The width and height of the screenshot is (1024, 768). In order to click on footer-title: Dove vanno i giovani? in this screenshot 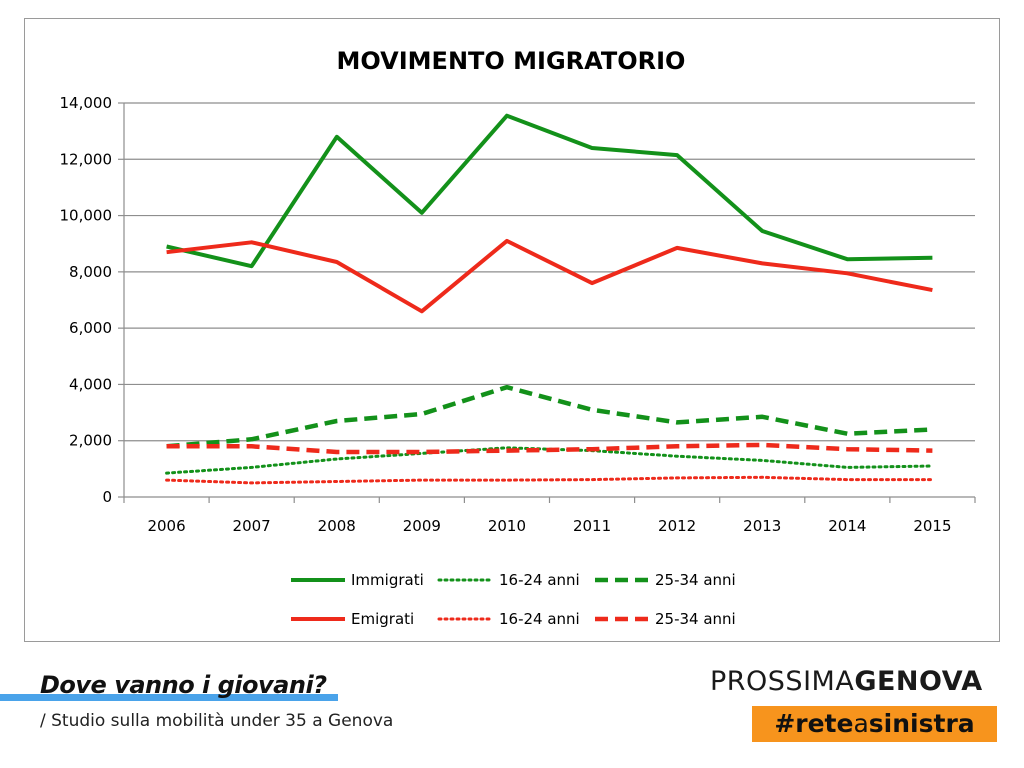, I will do `click(183, 685)`.